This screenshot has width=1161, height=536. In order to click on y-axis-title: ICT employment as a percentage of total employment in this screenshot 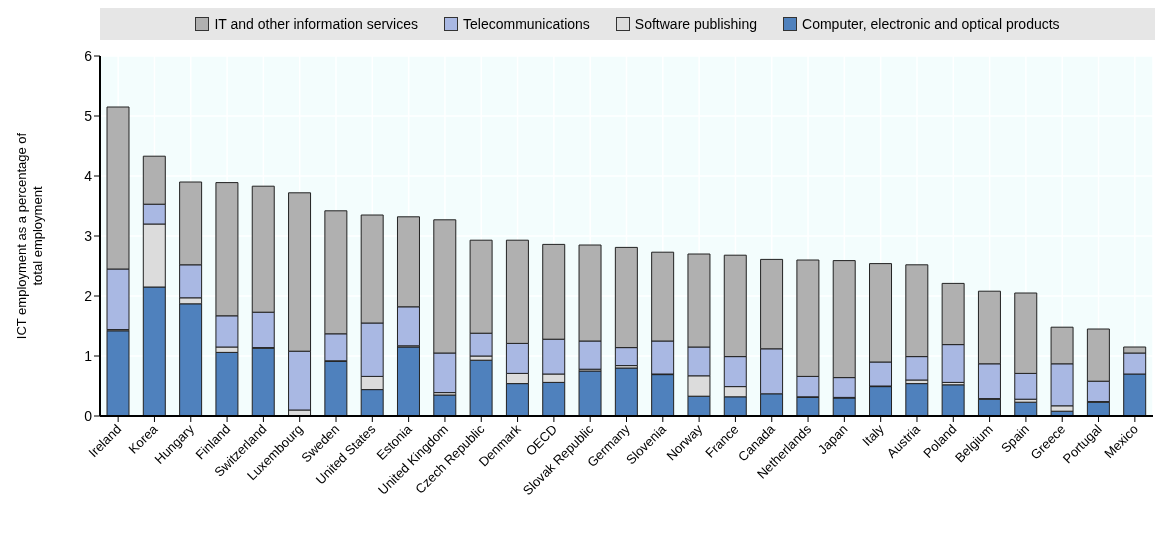, I will do `click(29, 236)`.